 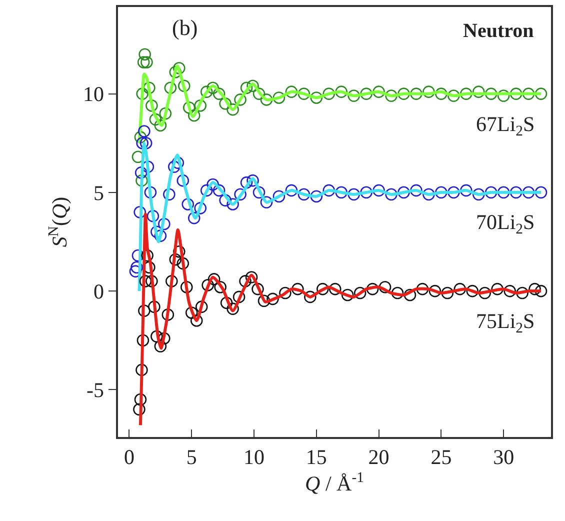 I want to click on y-tick-label: 5, so click(x=99, y=192).